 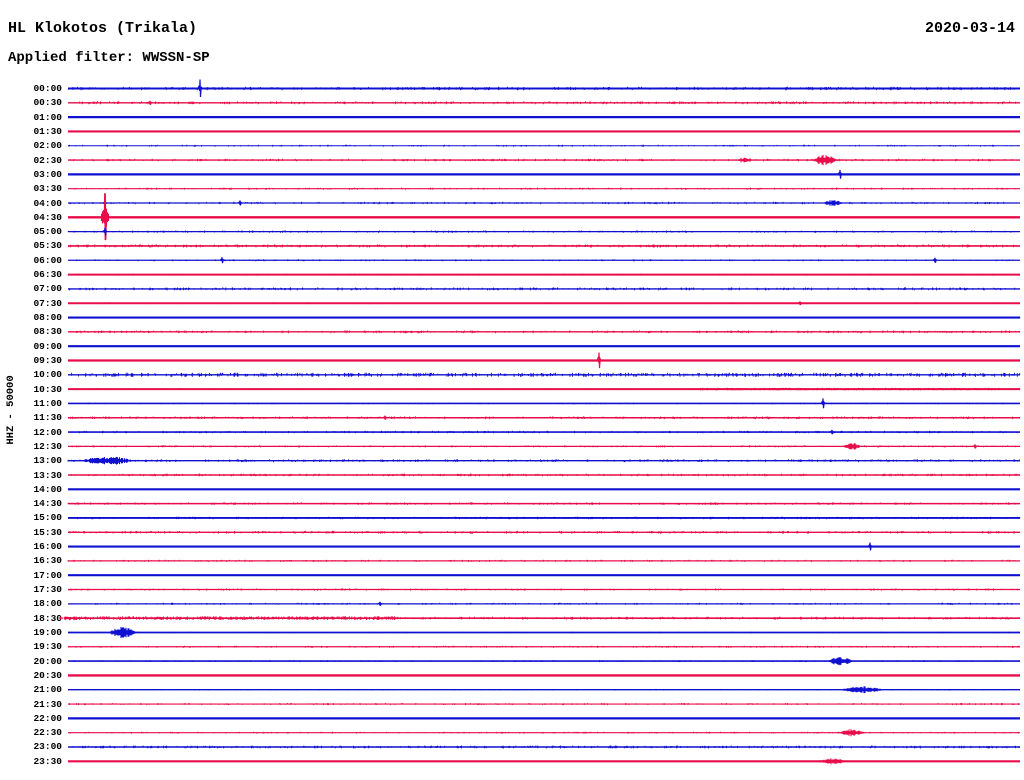 What do you see at coordinates (47, 246) in the screenshot?
I see `time-label-0530: 05:30` at bounding box center [47, 246].